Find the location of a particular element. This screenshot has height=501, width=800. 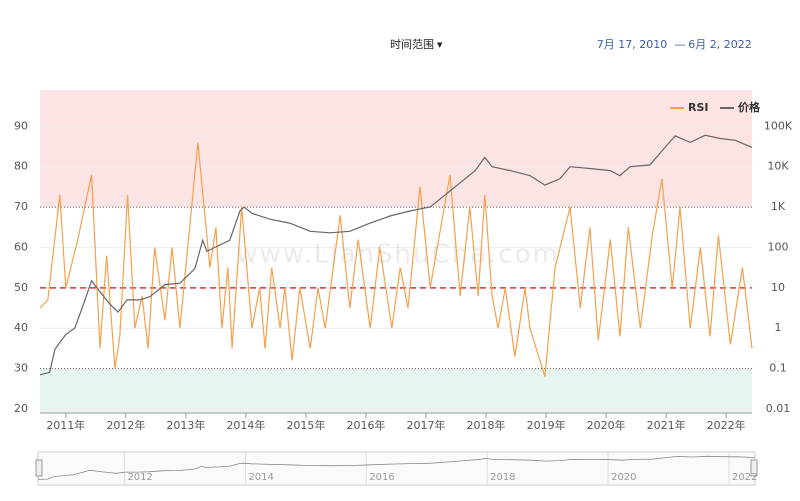

navigator-line is located at coordinates (396, 467).